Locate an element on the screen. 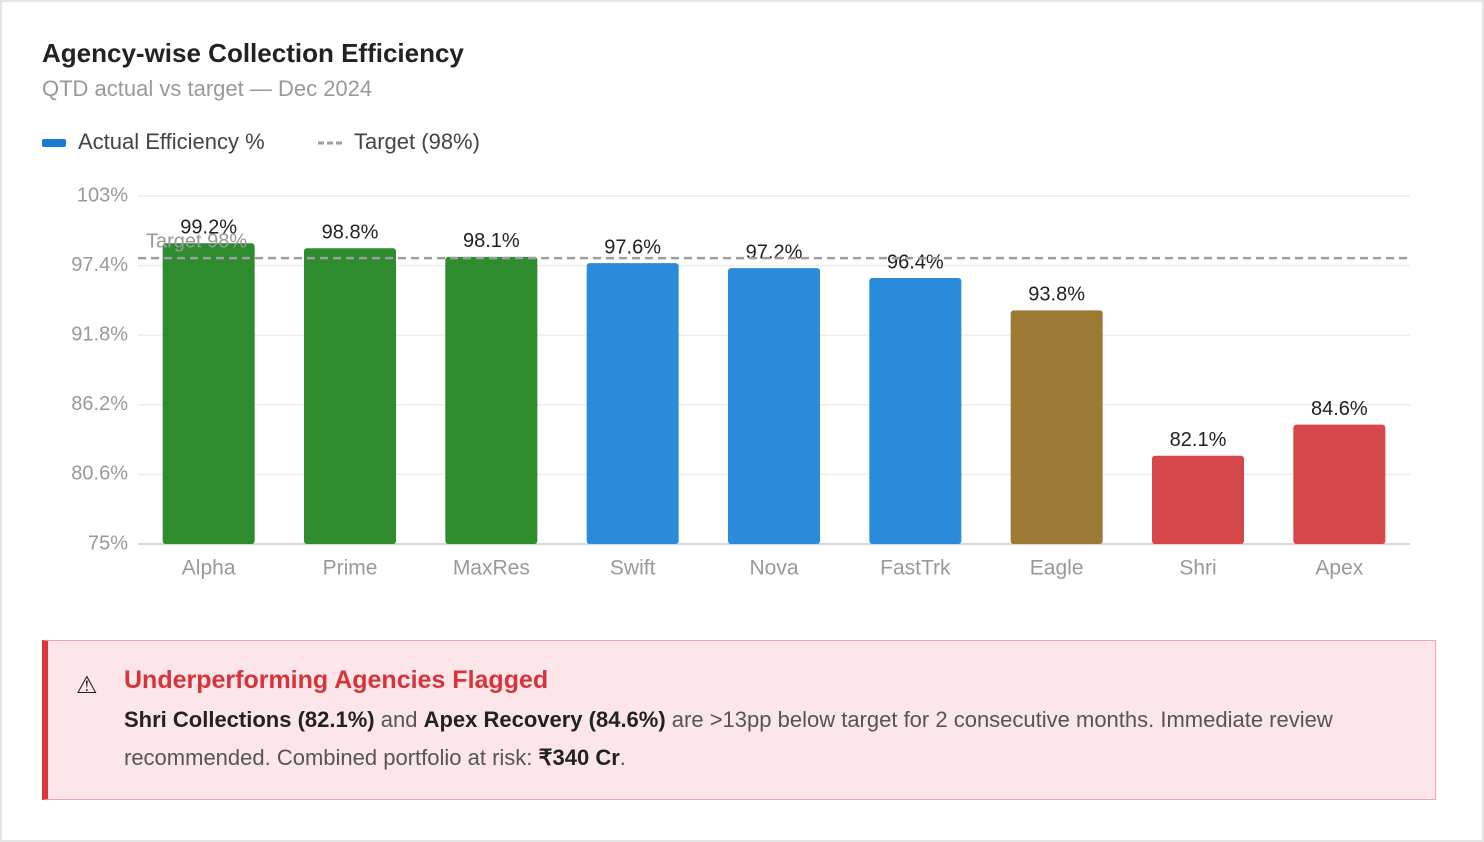 The image size is (1484, 842). data-label: 98.1% is located at coordinates (491, 241).